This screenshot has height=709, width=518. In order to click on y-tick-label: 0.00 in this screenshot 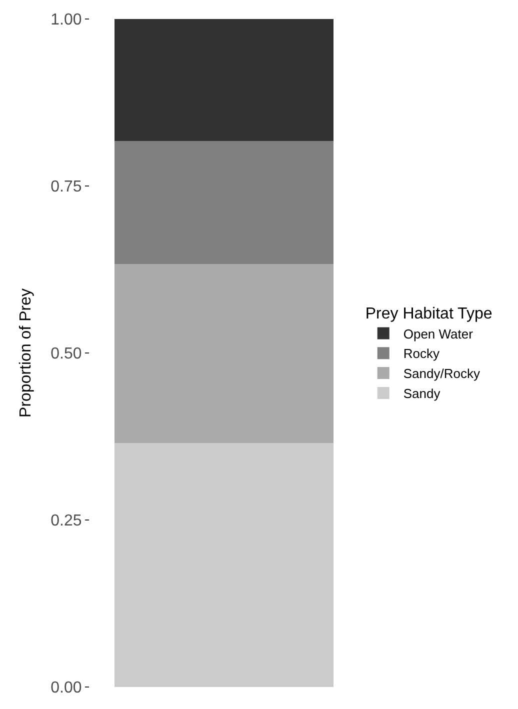, I will do `click(66, 688)`.